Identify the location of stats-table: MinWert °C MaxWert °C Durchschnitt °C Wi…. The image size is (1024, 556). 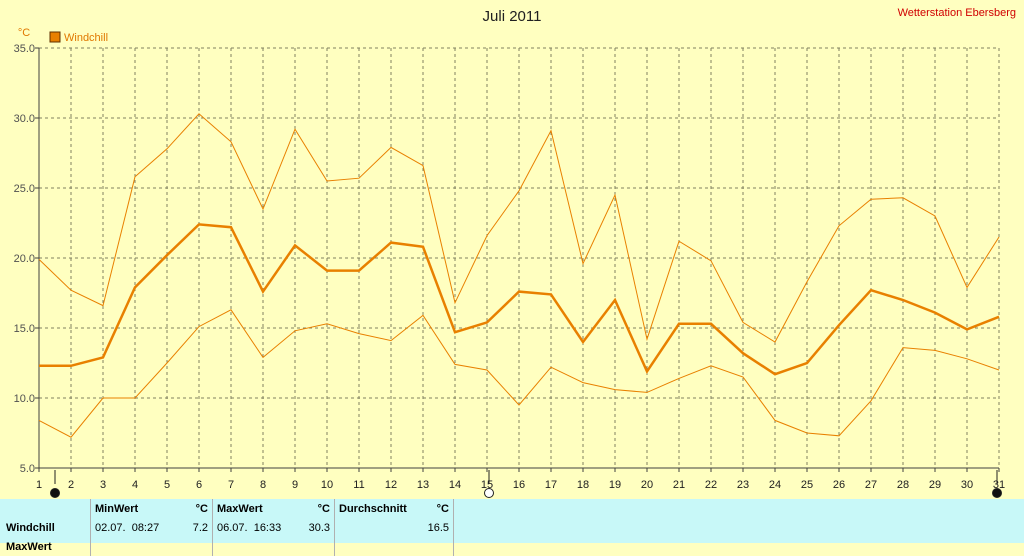
(231, 527).